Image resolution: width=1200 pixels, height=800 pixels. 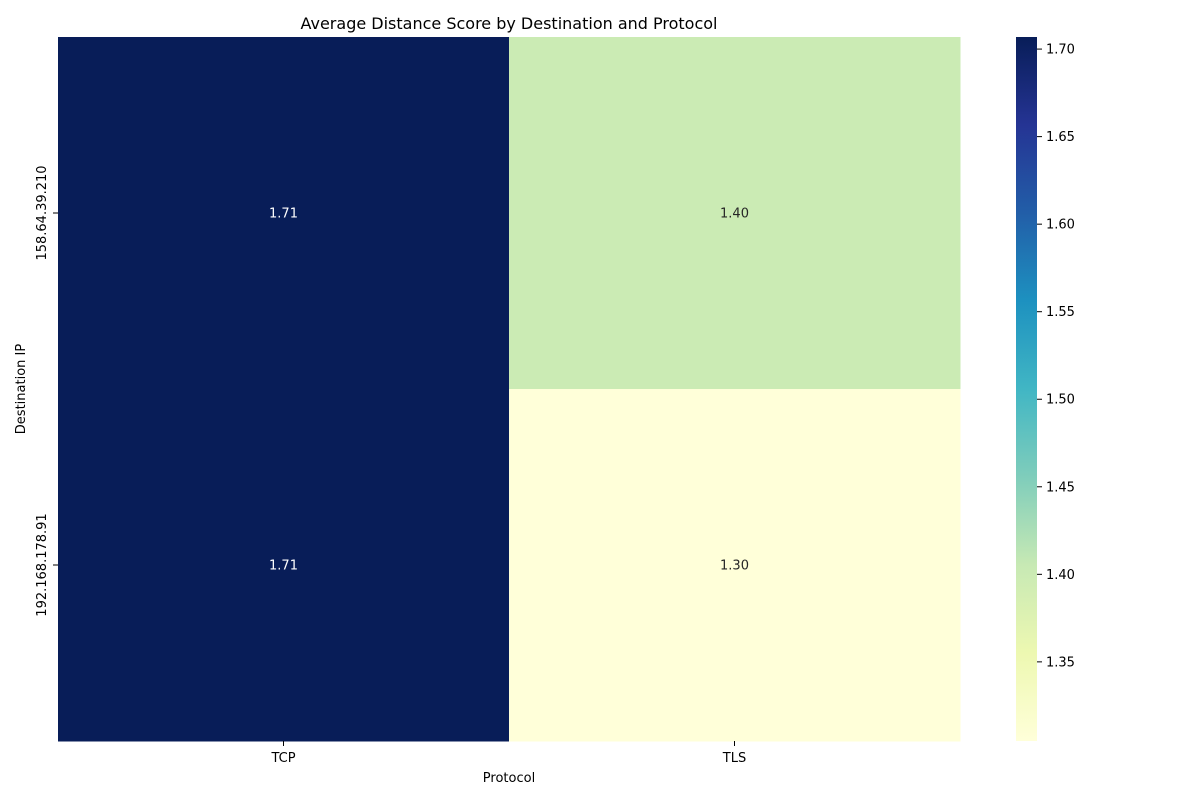 I want to click on y-tick-label: 158.64.39.210, so click(x=42, y=212).